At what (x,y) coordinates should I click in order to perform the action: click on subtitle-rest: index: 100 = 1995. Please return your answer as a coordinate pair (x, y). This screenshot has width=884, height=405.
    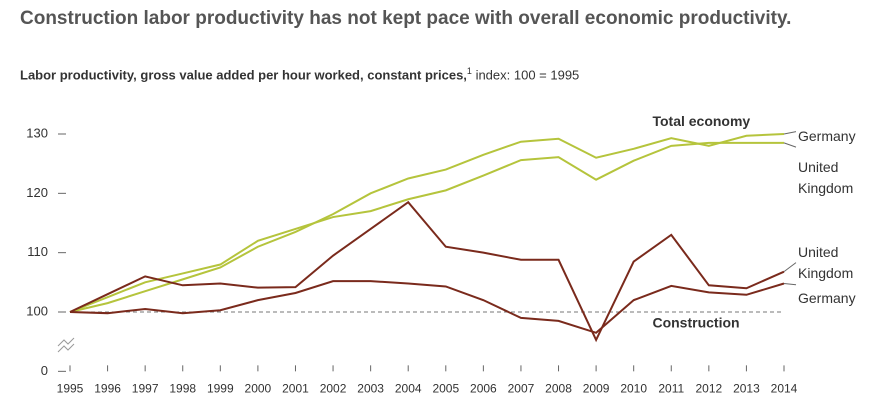
    Looking at the image, I should click on (527, 75).